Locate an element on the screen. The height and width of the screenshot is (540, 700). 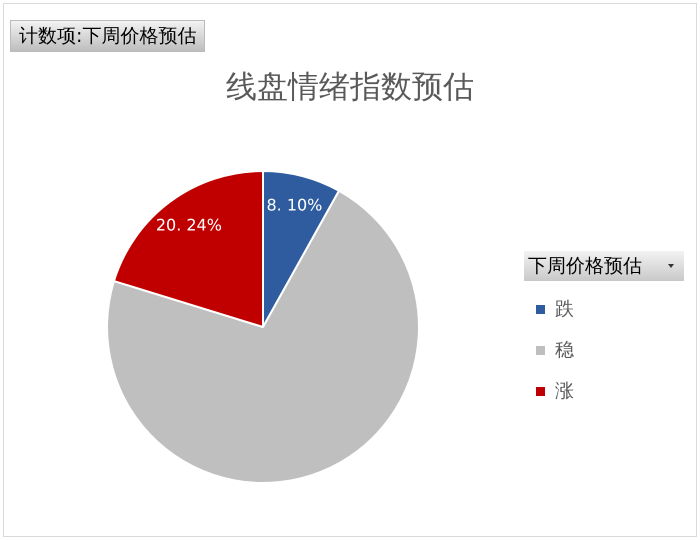
data-label: 8. 10% is located at coordinates (294, 204).